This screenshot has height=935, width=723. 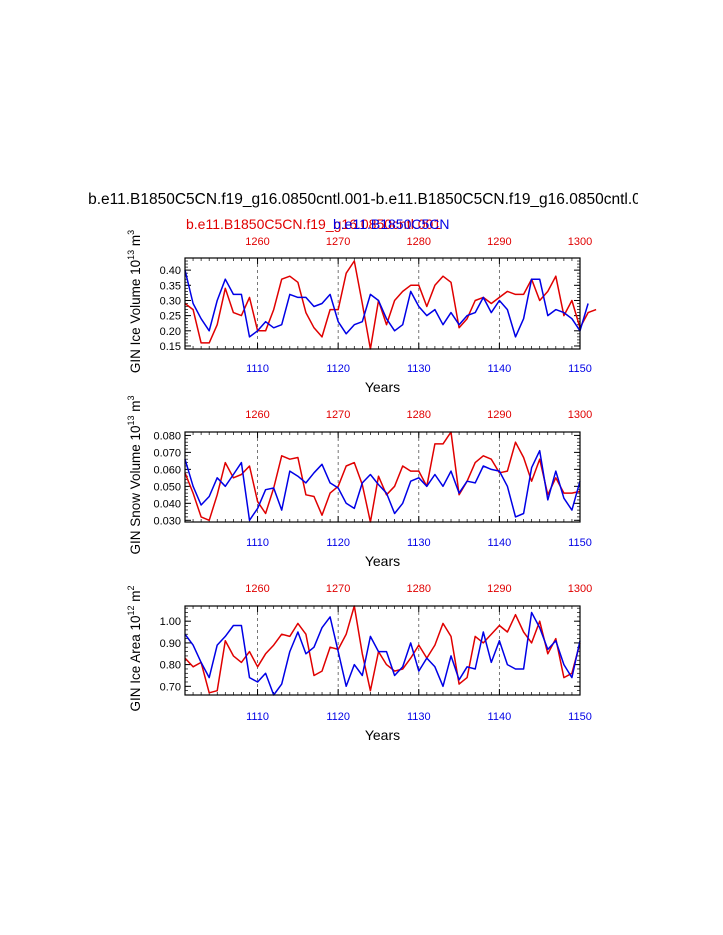 I want to click on y-tick-label: 0.25, so click(x=170, y=317).